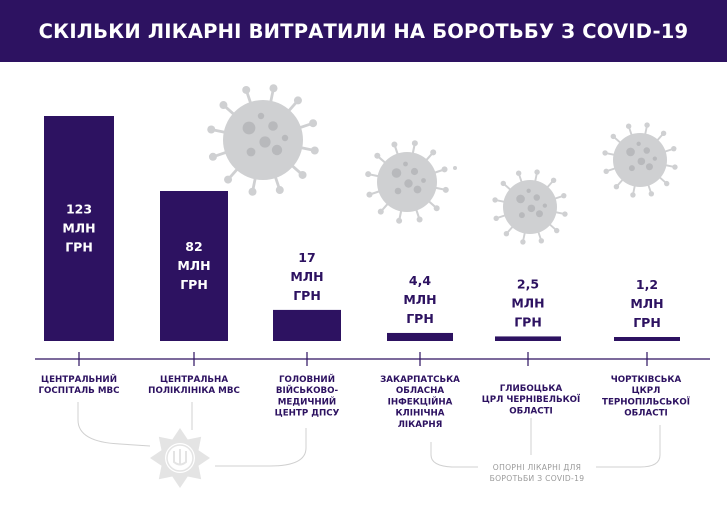  I want to click on bar-value-text: 17, so click(306, 257).